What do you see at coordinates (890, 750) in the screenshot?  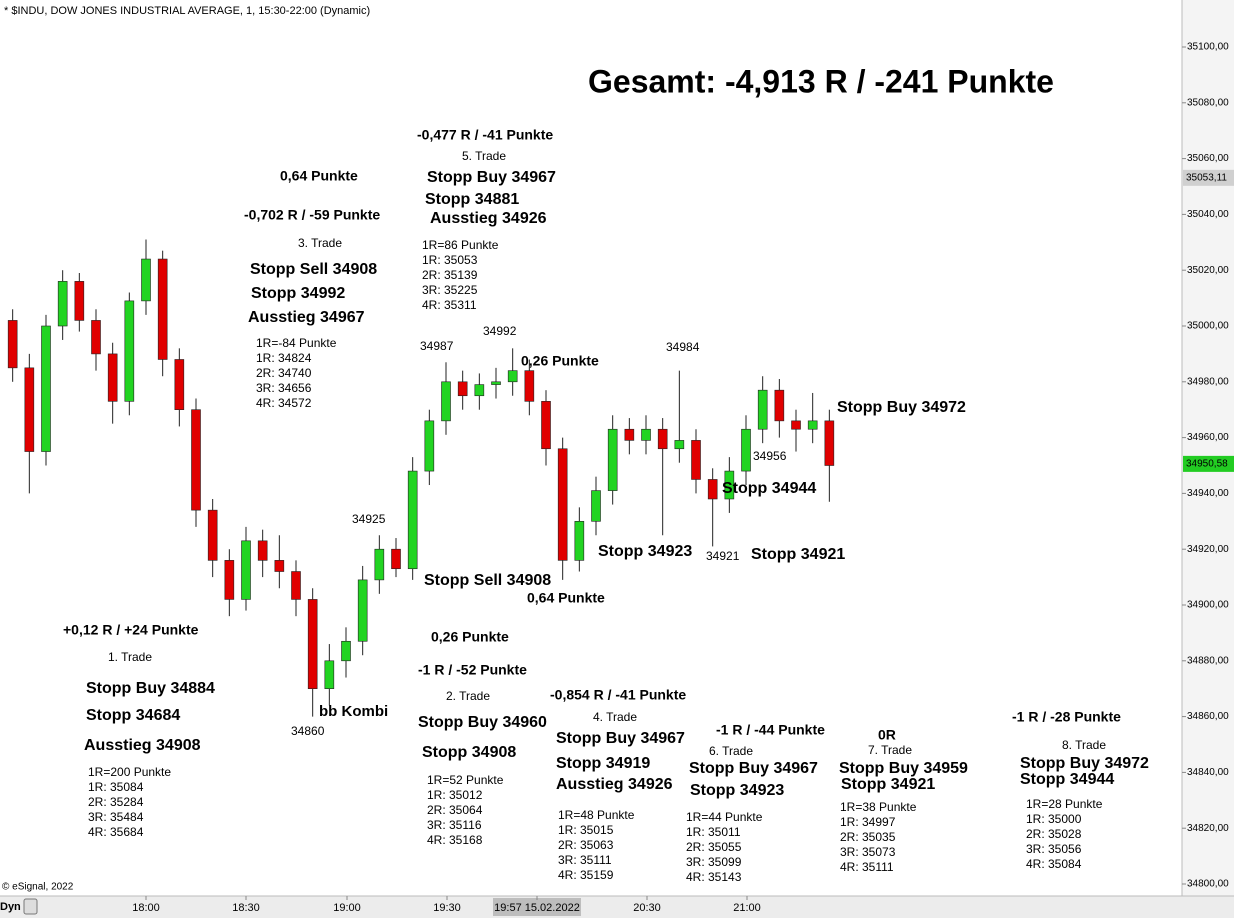 I see `annotation: 7. Trade` at bounding box center [890, 750].